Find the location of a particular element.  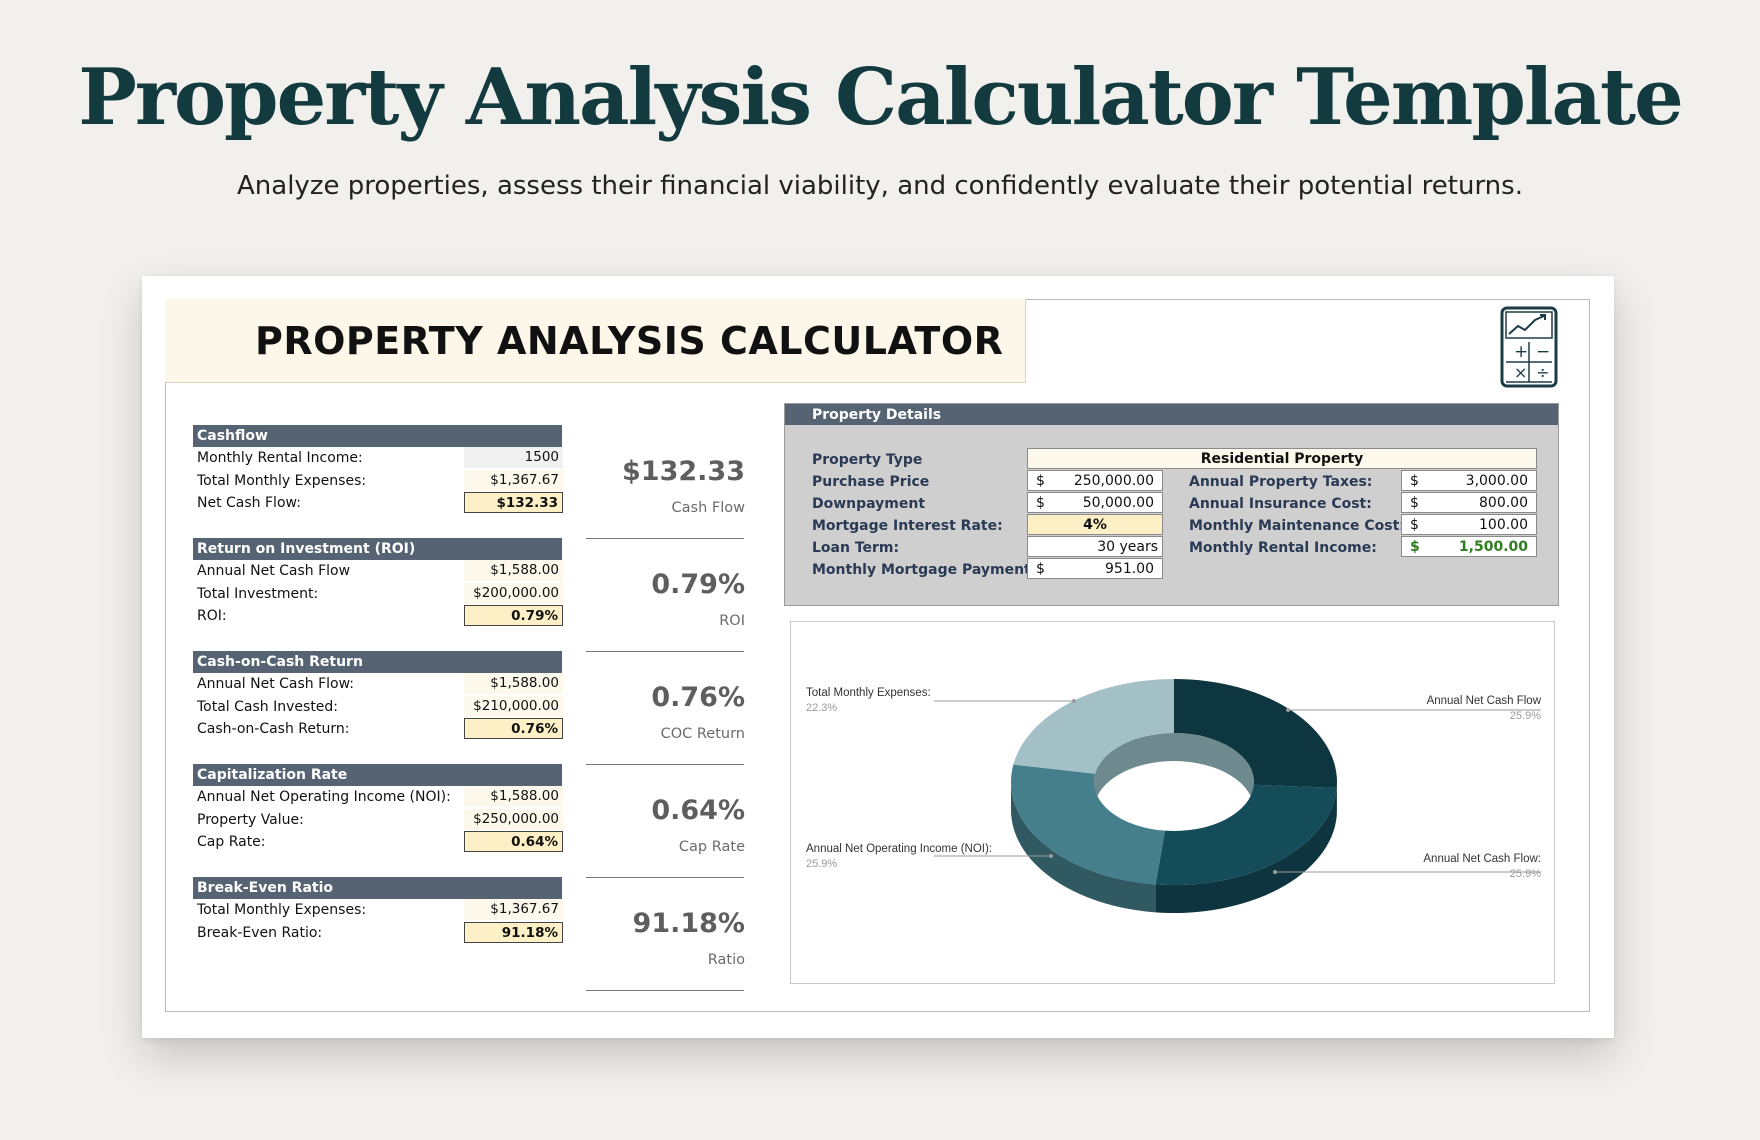

table-row: ROI: 0.79% is located at coordinates (378, 616).